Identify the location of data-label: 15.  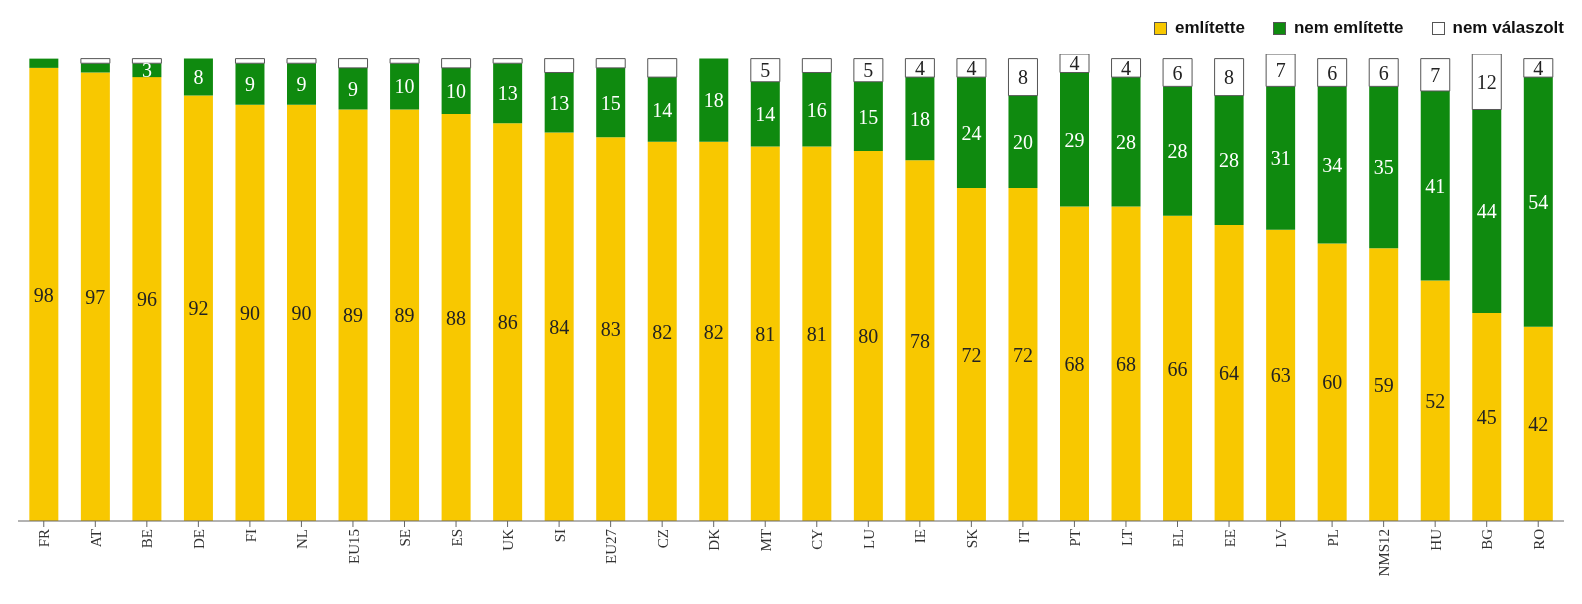
(610, 102).